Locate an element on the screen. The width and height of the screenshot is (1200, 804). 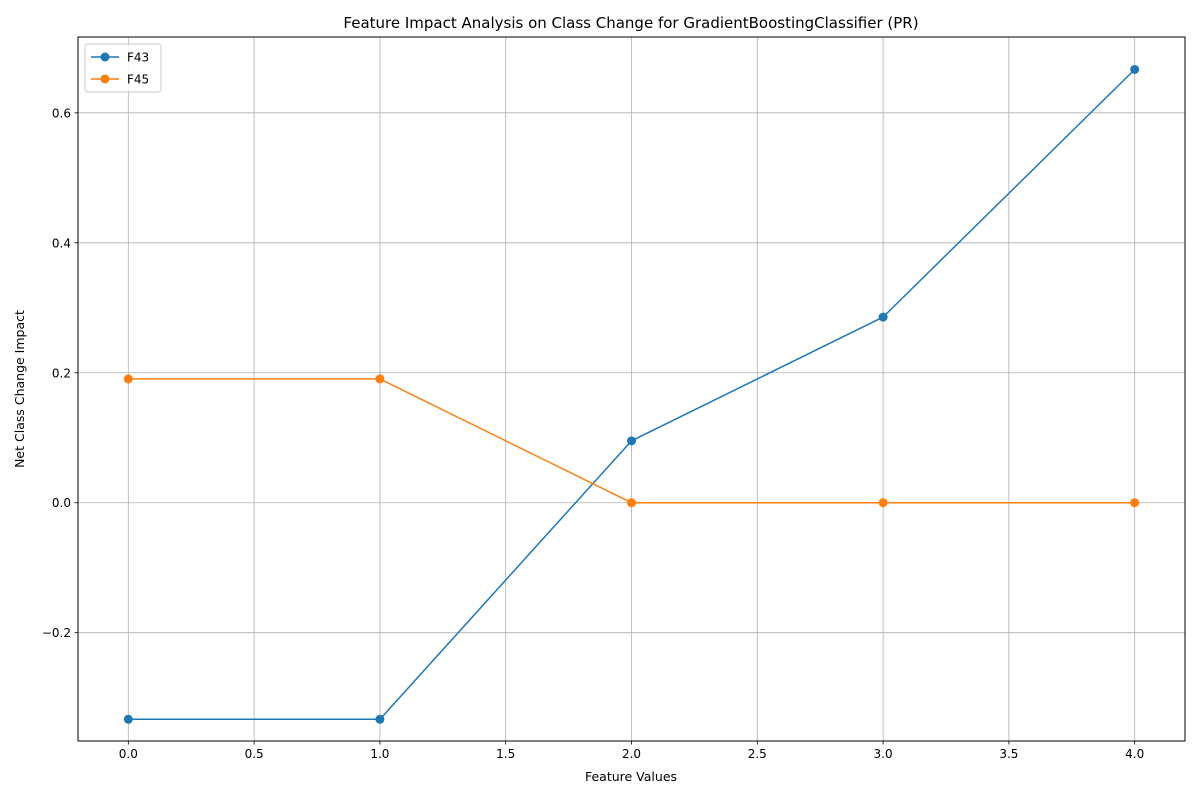
x-axis-ticks: 0.0 0.5 1.0 1.5 2.0 2.5 3.0 3.5 4.0 is located at coordinates (631, 751).